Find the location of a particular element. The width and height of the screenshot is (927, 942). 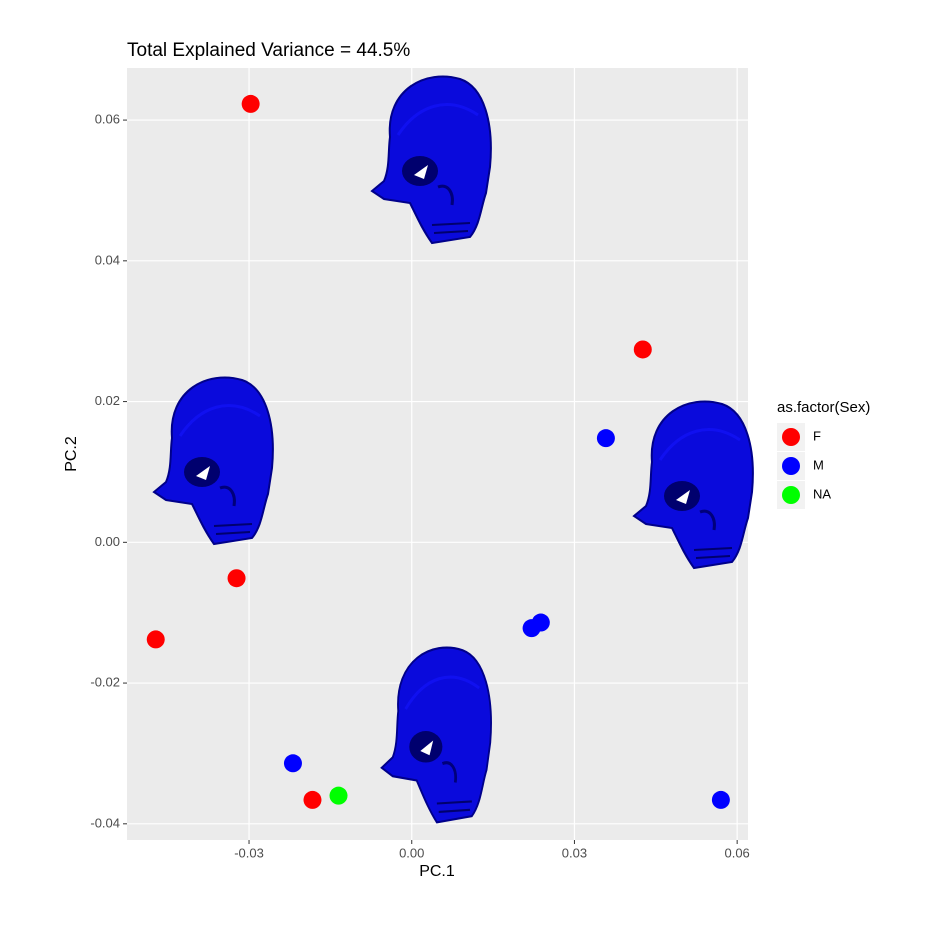

y-tick-label: 0.04 is located at coordinates (107, 259).